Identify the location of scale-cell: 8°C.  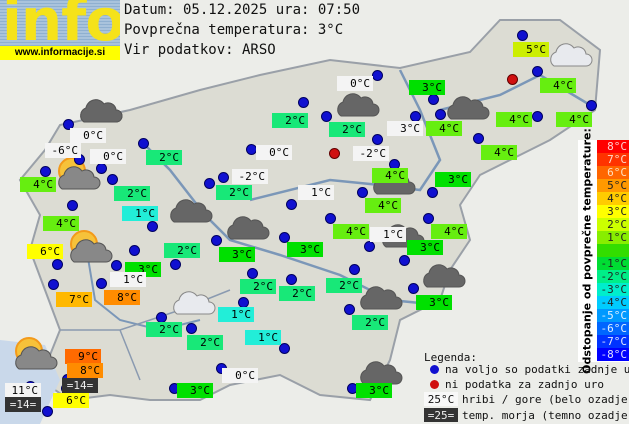
(613, 146).